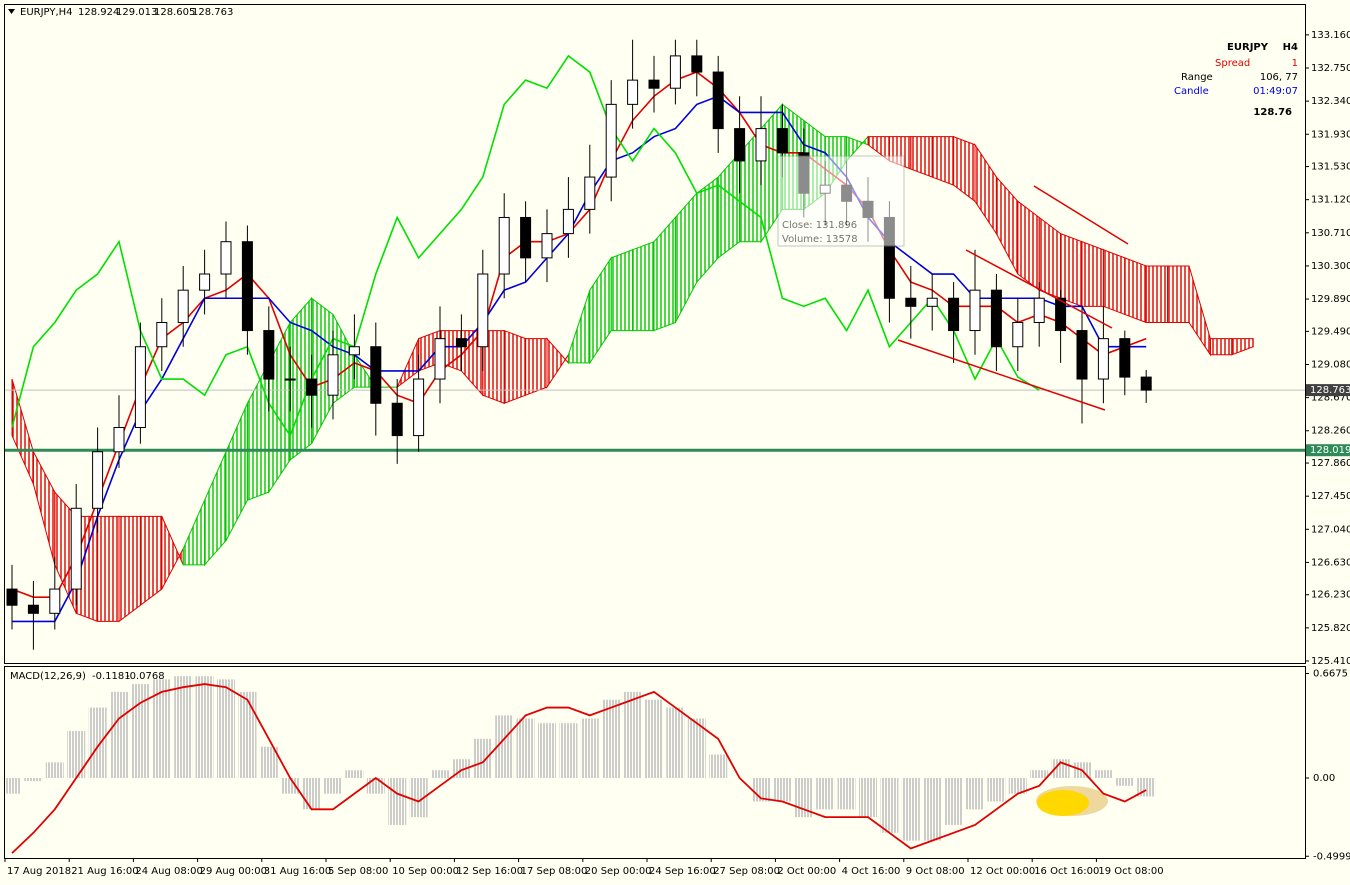  I want to click on x-tick-label: 12 Sep 16:00, so click(489, 871).